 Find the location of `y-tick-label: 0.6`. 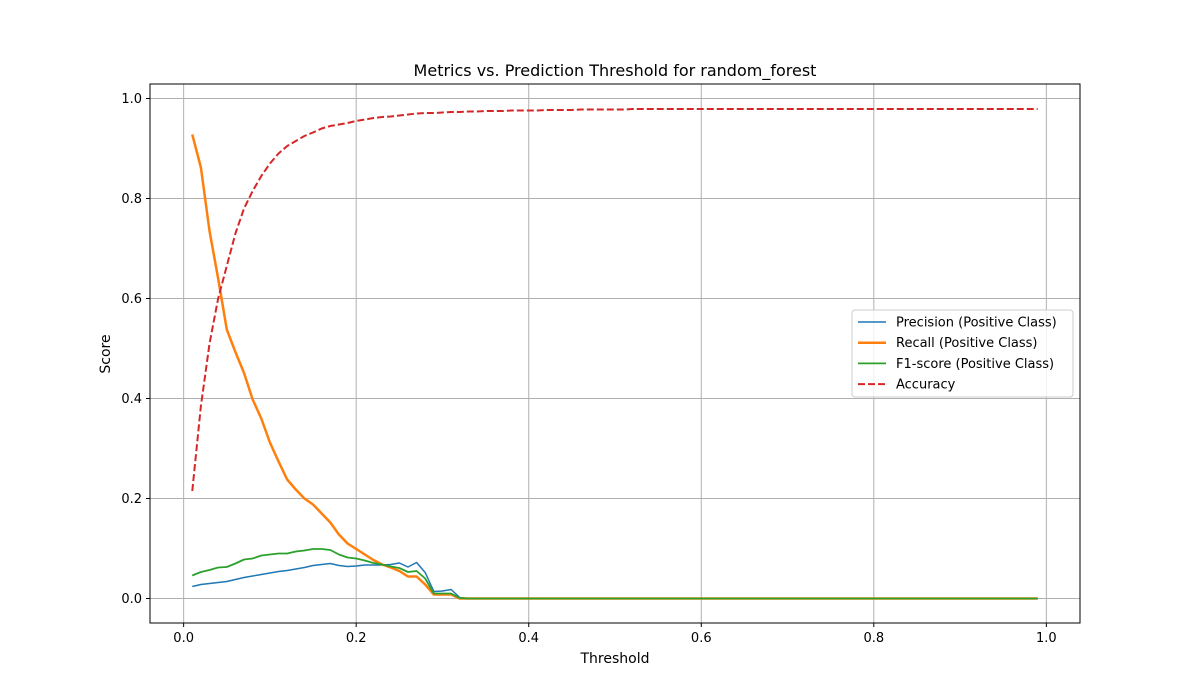

y-tick-label: 0.6 is located at coordinates (131, 299).